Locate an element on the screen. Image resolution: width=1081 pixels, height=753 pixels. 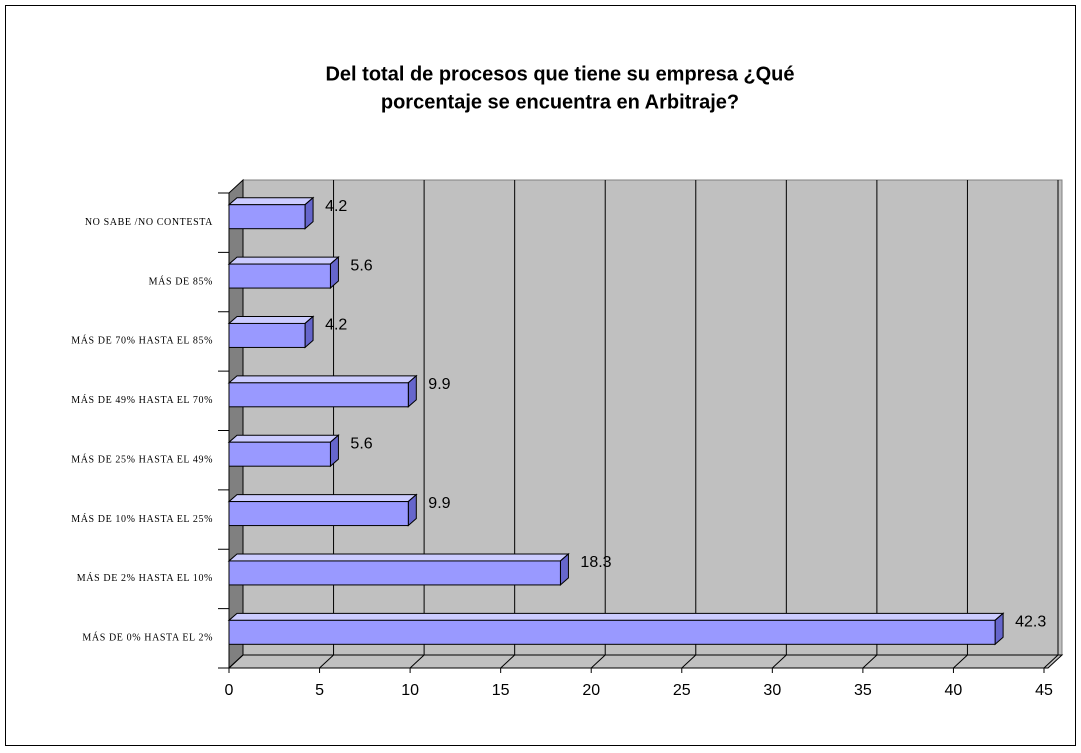
y-tick-label: MÁS DE 2% HASTA EL 10% is located at coordinates (145, 578).